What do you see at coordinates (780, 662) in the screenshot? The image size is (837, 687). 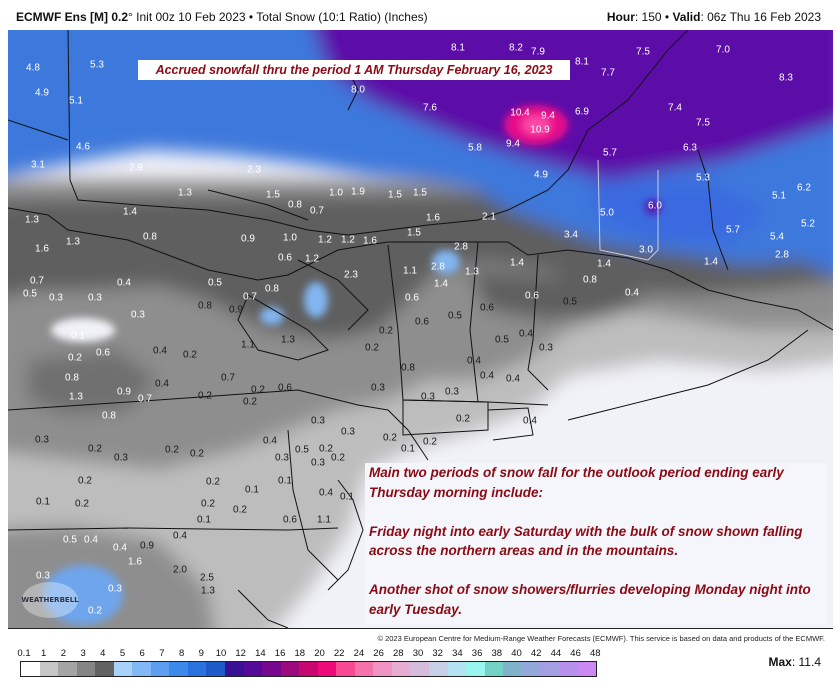 I see `max-label: Max` at bounding box center [780, 662].